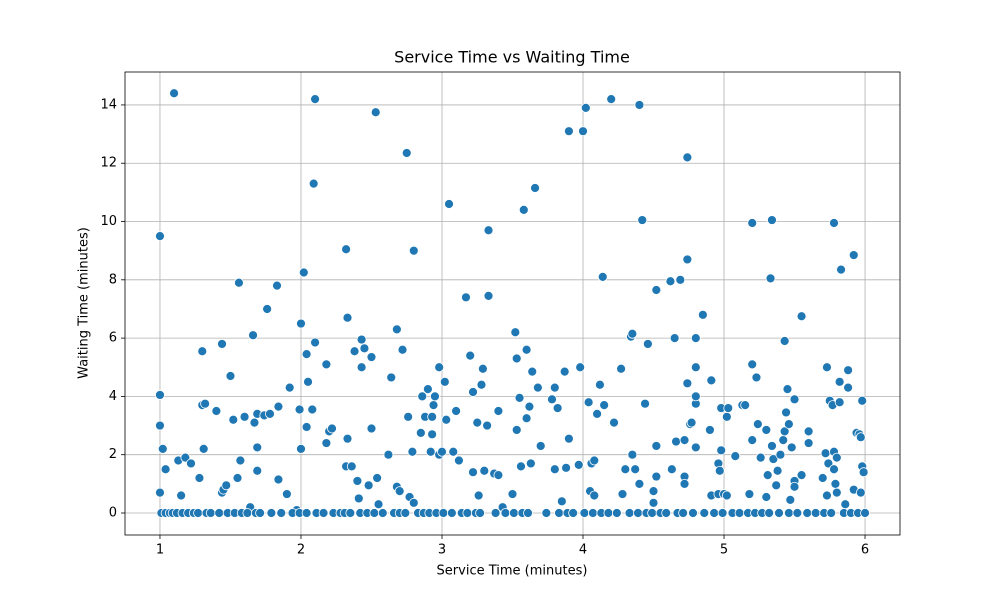  What do you see at coordinates (113, 454) in the screenshot?
I see `y-tick-label: 2` at bounding box center [113, 454].